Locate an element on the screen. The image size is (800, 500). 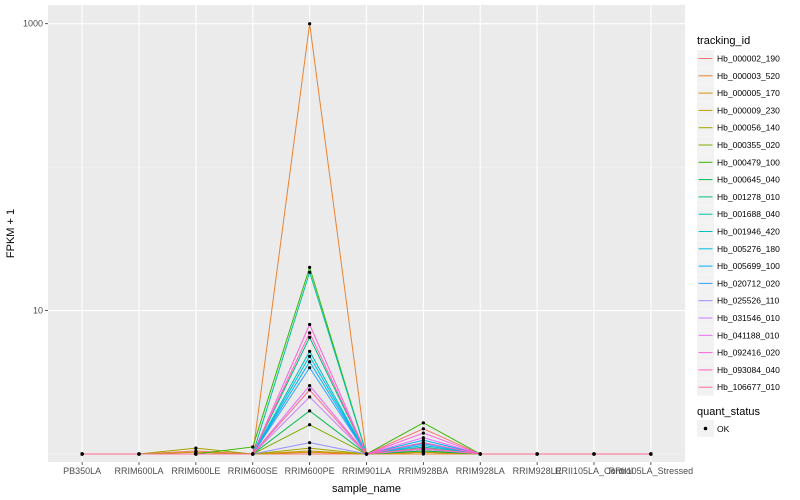
legend-label: Hb_000645_040 is located at coordinates (748, 180).